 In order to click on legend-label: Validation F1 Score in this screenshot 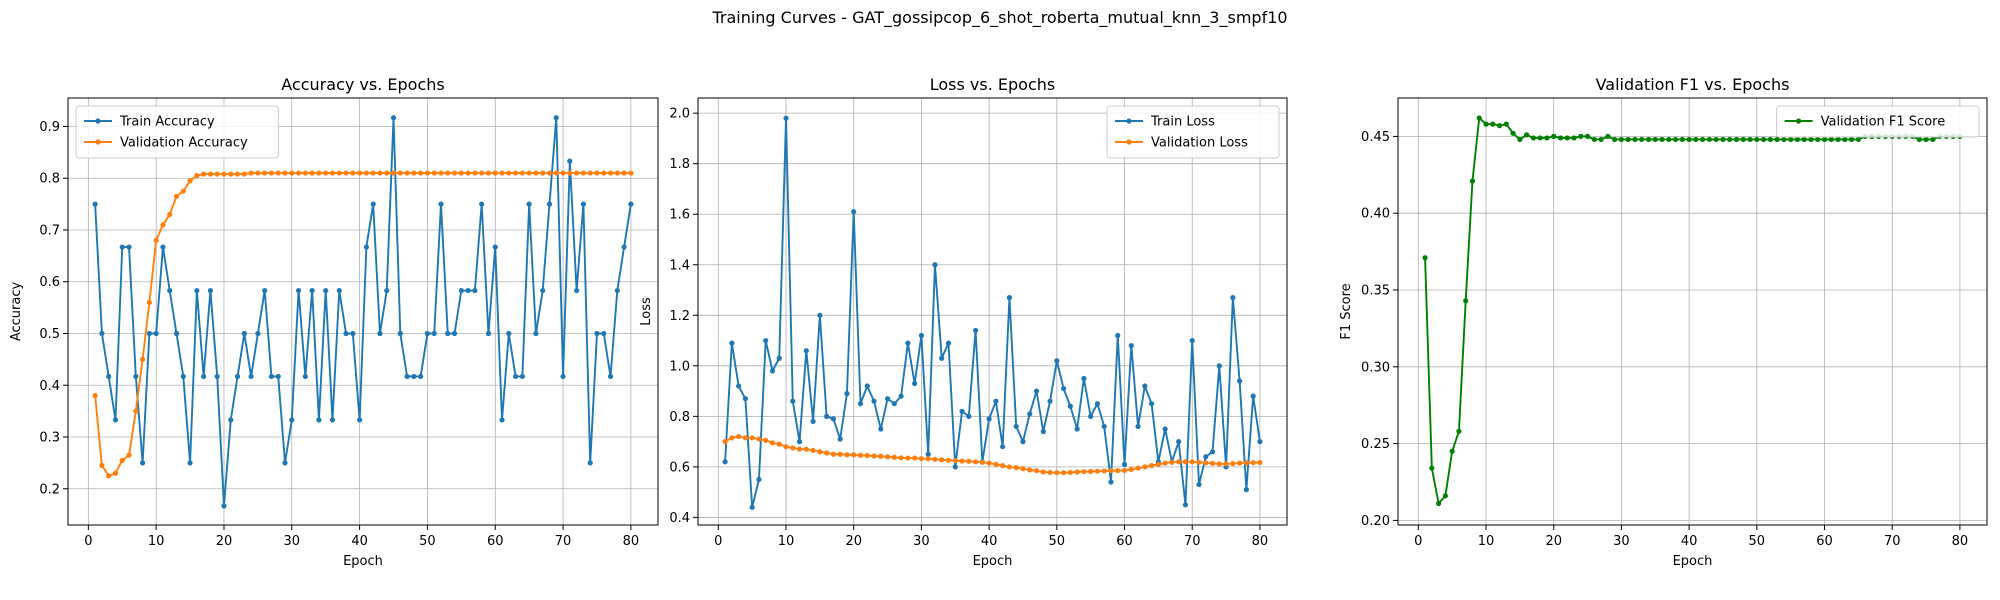, I will do `click(1883, 122)`.